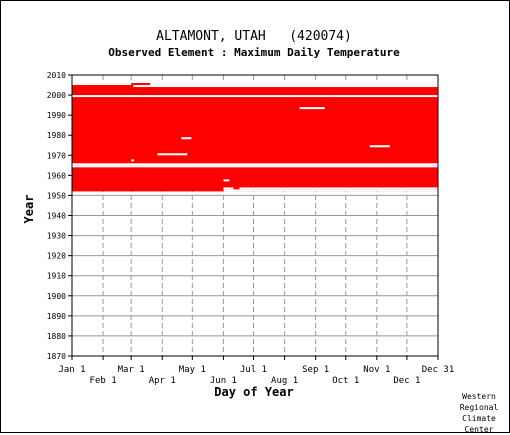 Image resolution: width=510 pixels, height=435 pixels. What do you see at coordinates (56, 115) in the screenshot?
I see `y-tick-label: 1990` at bounding box center [56, 115].